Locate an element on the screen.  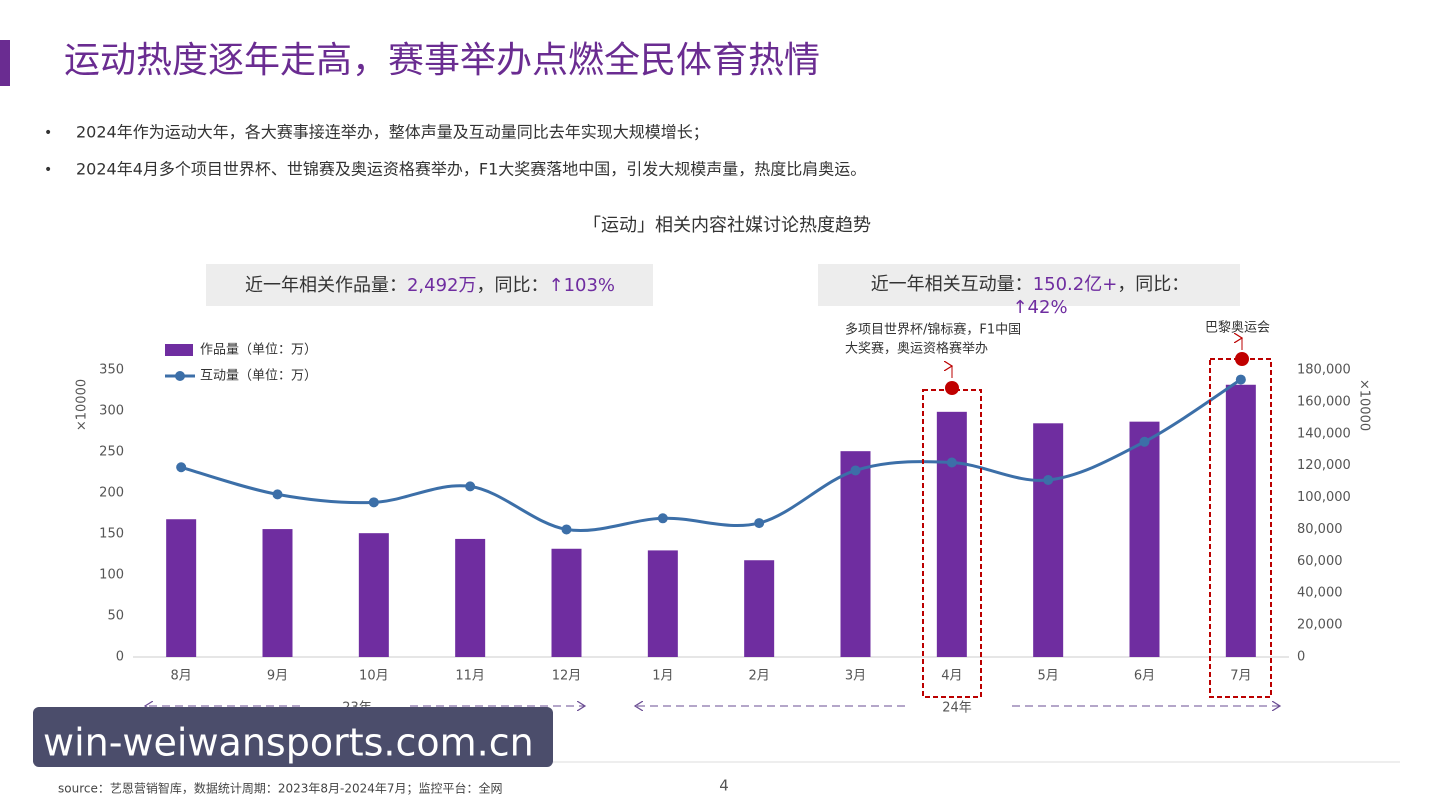
summary: 近一年相关作品量：2,492万，同比：↑103% is located at coordinates (430, 285).